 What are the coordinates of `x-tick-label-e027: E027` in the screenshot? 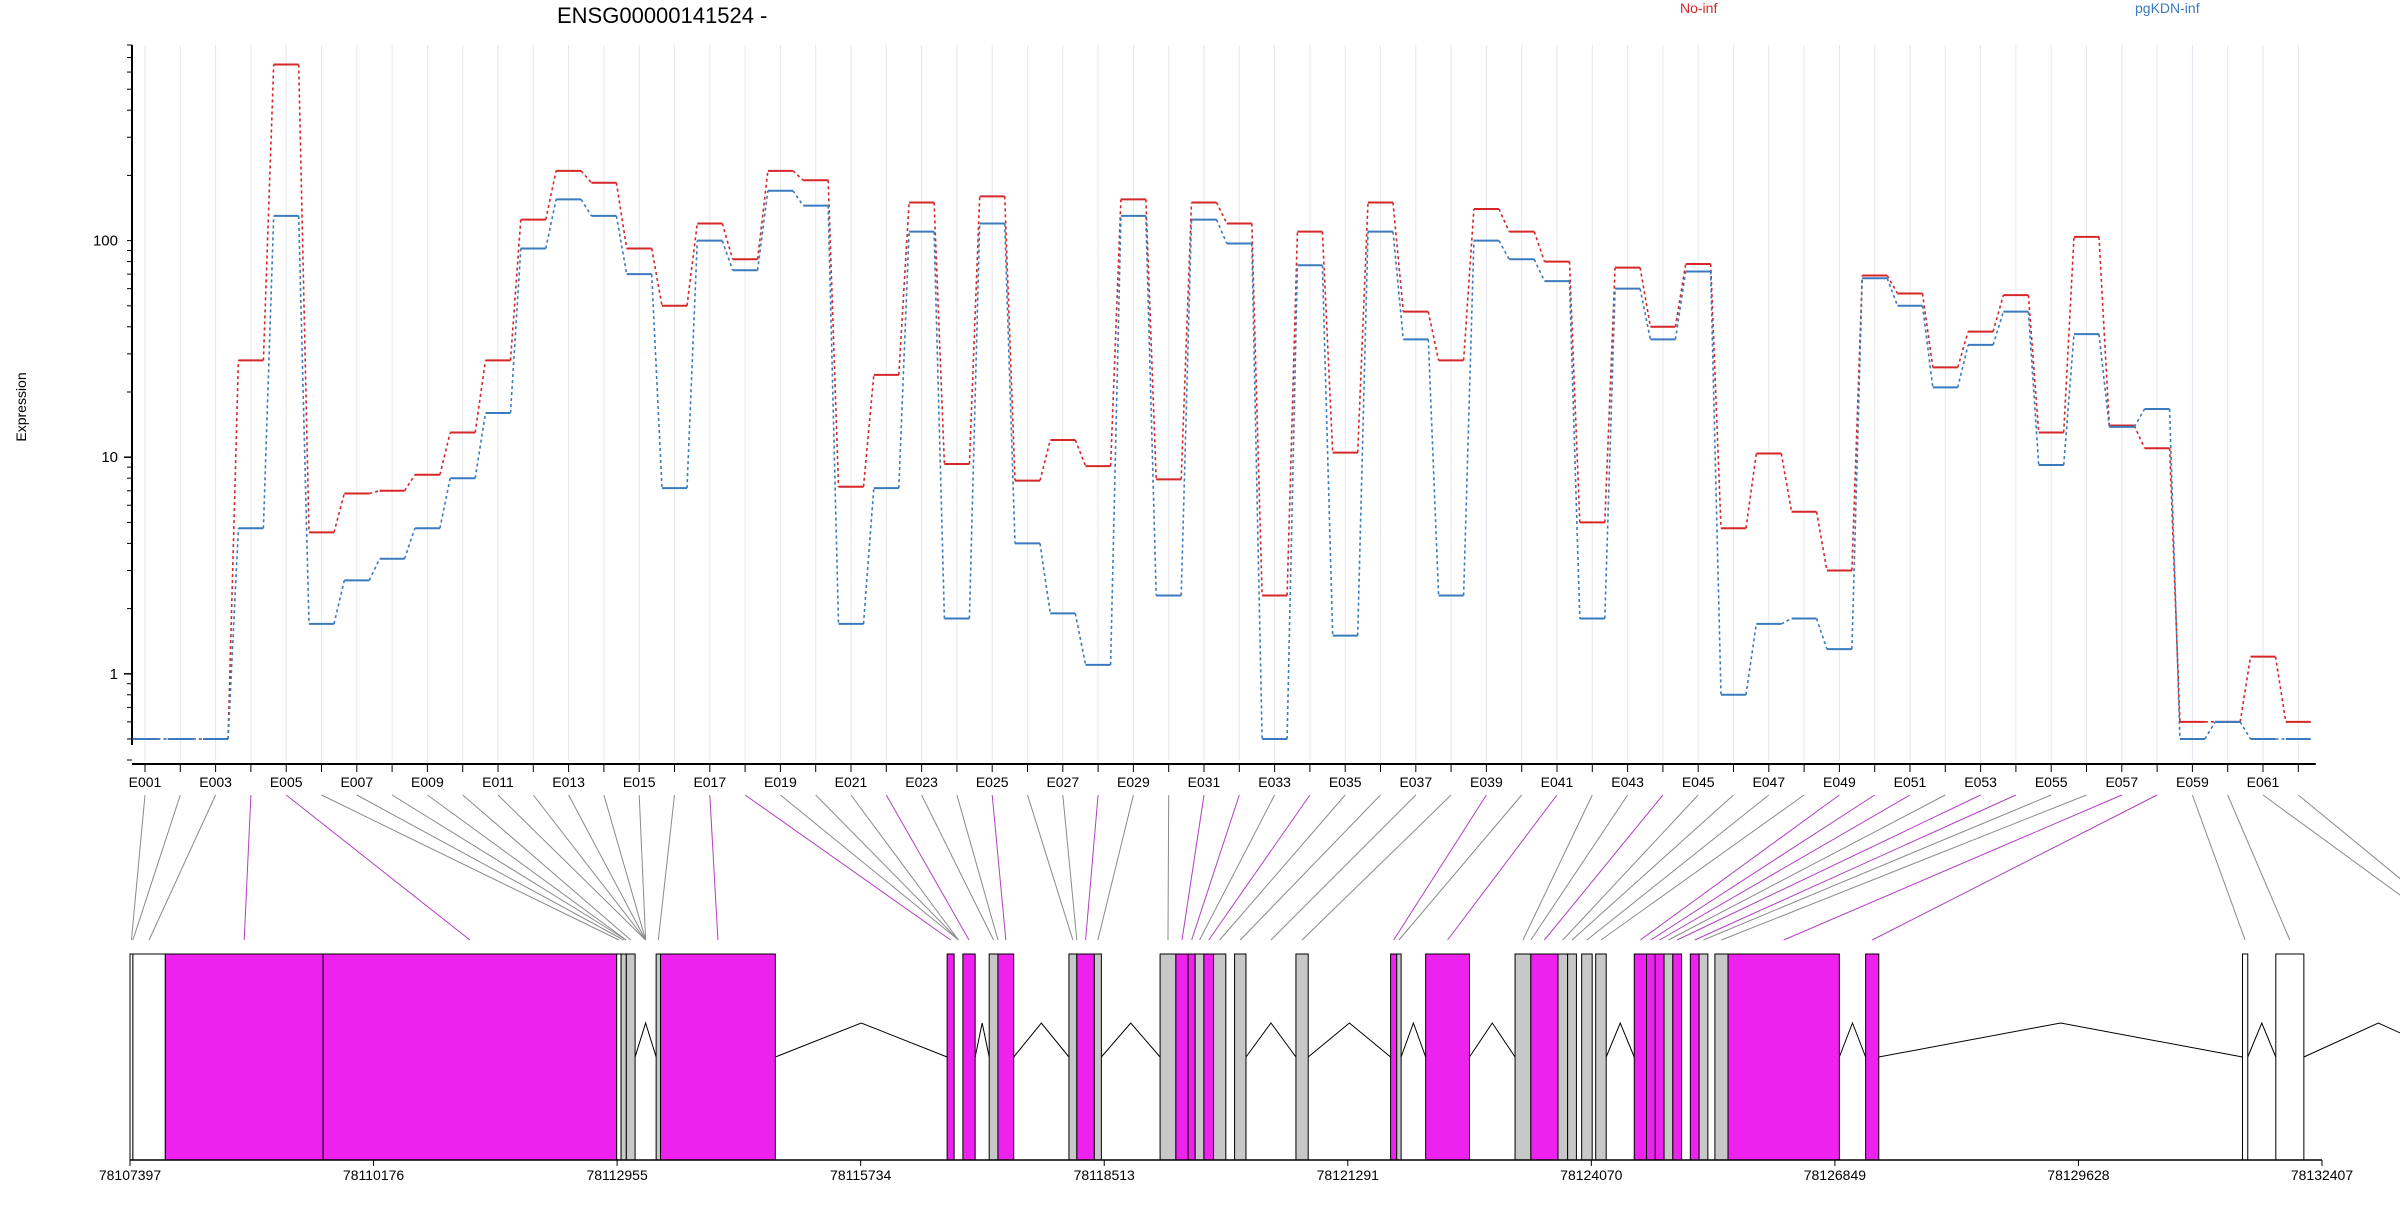 It's located at (1062, 782).